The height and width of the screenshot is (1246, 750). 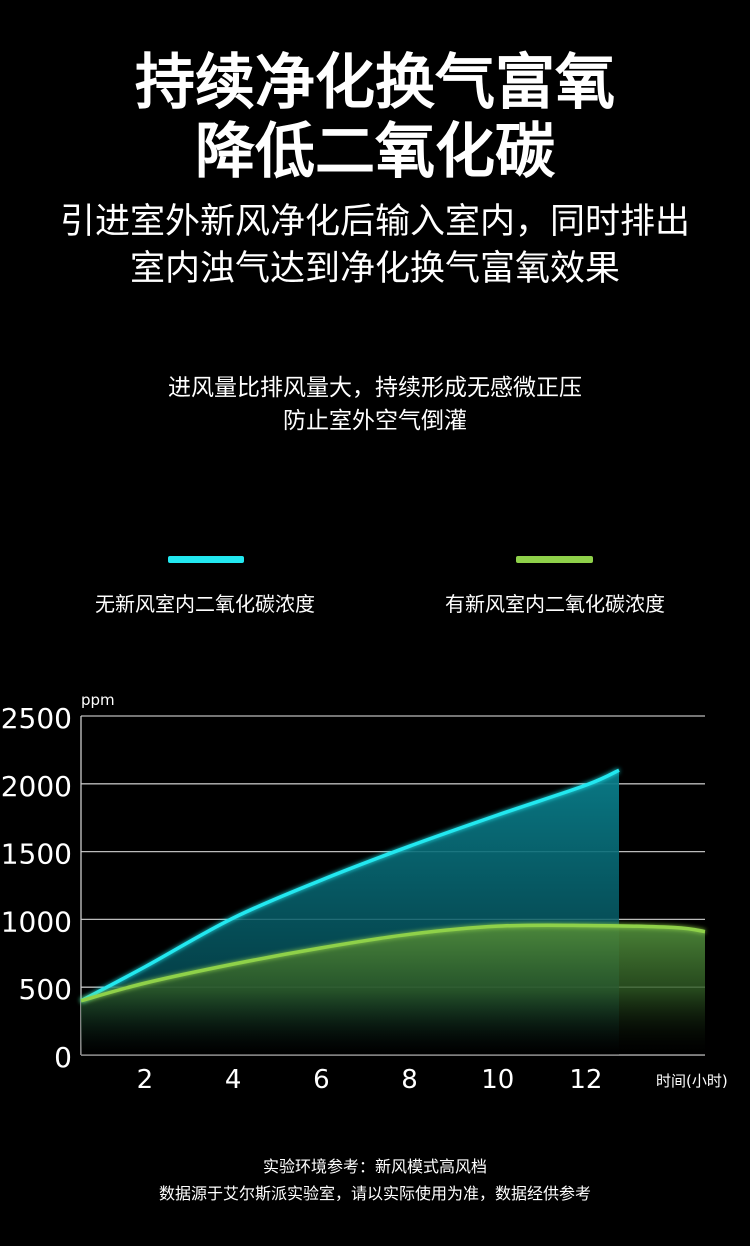 What do you see at coordinates (36, 718) in the screenshot?
I see `y-tick-label: 2500` at bounding box center [36, 718].